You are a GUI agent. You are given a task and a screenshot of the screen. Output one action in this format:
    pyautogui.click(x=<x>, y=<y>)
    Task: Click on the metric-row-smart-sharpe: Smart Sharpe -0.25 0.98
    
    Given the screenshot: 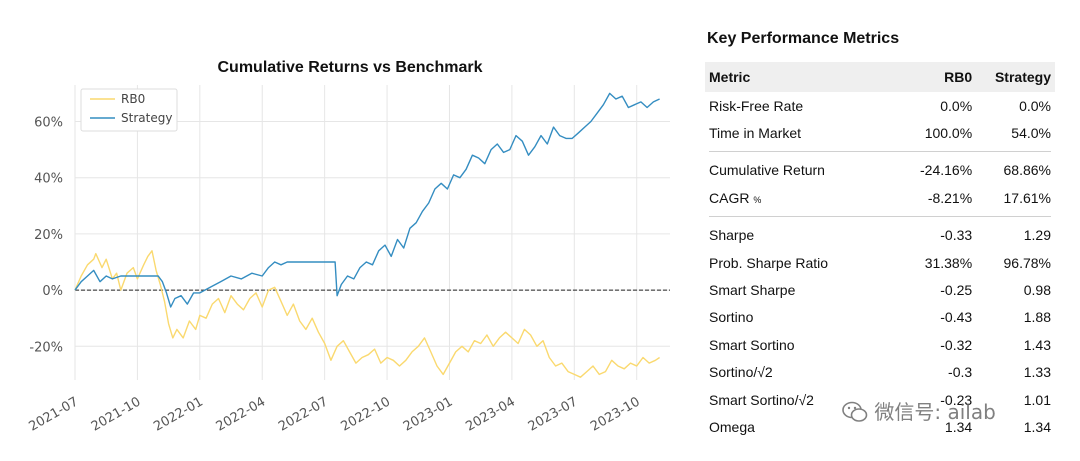 What is the action you would take?
    pyautogui.click(x=880, y=289)
    